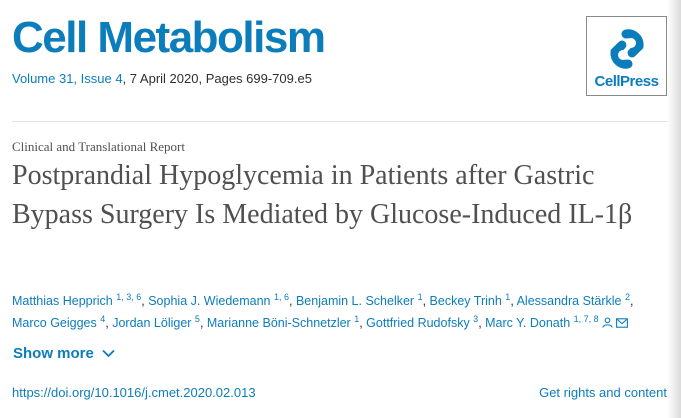  I want to click on author-affiliations: 1, 3, 6, so click(129, 297).